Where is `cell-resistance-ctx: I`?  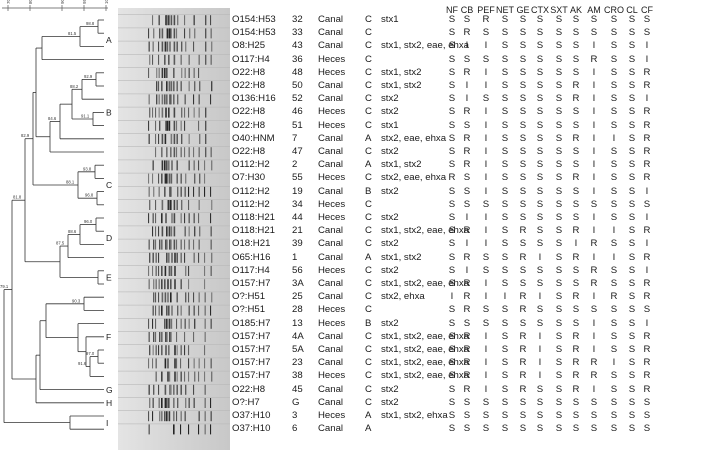
cell-resistance-ctx: I is located at coordinates (540, 349).